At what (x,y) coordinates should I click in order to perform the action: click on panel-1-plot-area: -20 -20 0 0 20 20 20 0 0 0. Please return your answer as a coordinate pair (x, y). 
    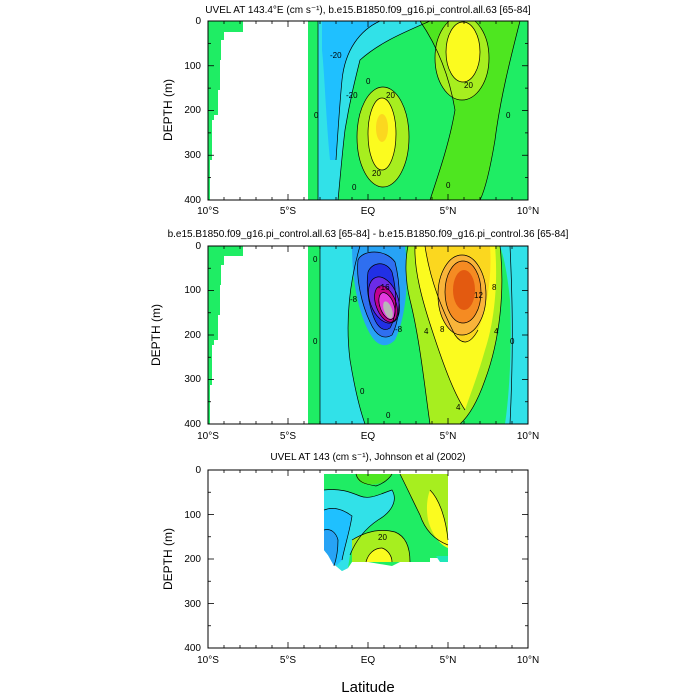
    Looking at the image, I should click on (368, 110).